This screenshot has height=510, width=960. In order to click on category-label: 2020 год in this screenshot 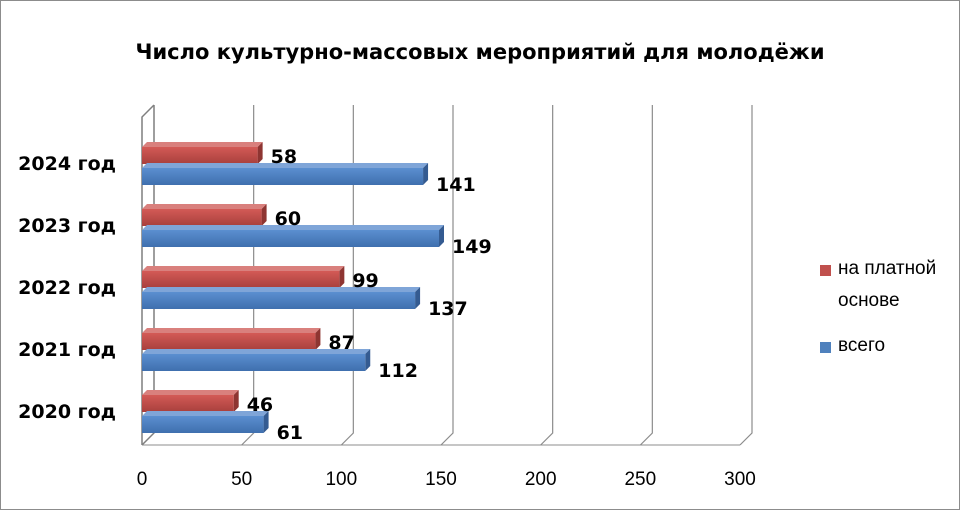, I will do `click(67, 412)`.